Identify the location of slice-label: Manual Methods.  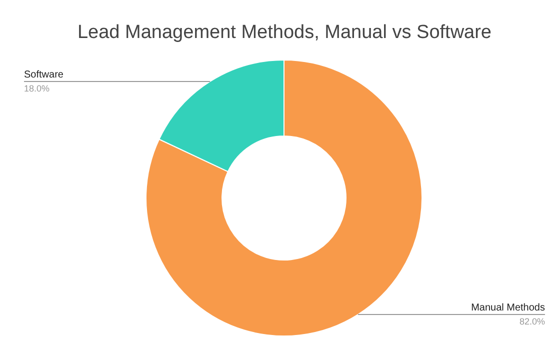
(508, 308).